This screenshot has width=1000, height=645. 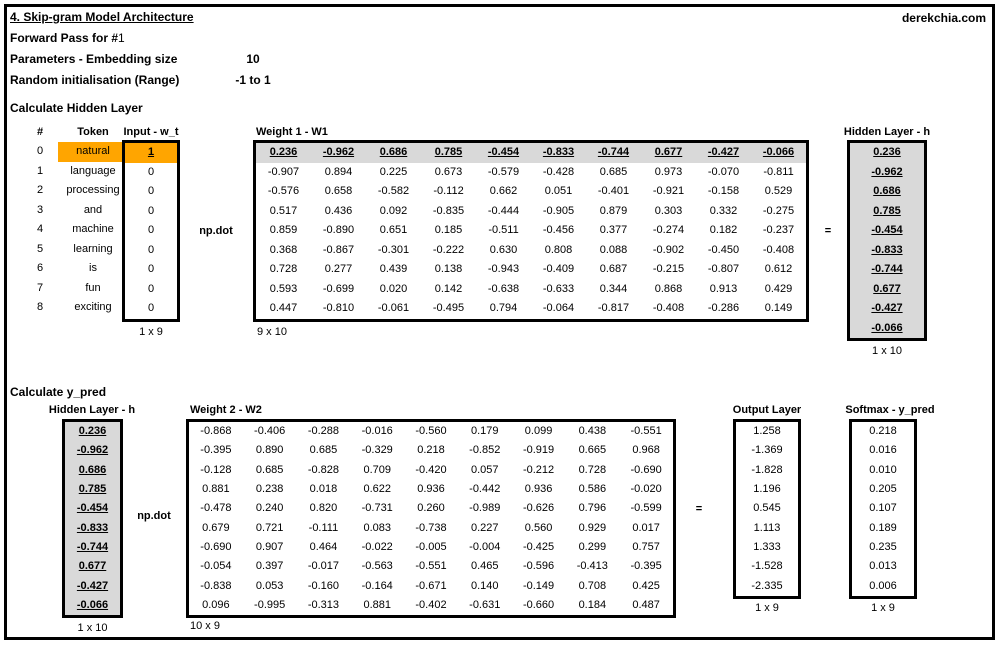 I want to click on matrix-cell: 0.013, so click(x=883, y=566).